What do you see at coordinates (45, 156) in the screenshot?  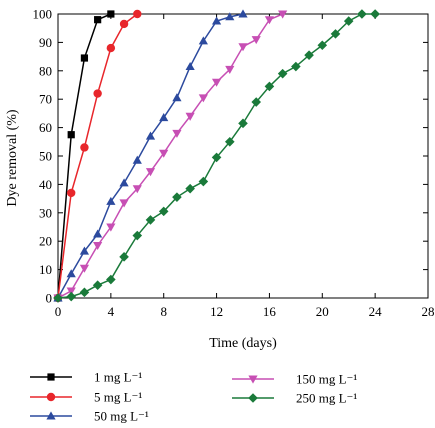 I see `y-tick-label: 50` at bounding box center [45, 156].